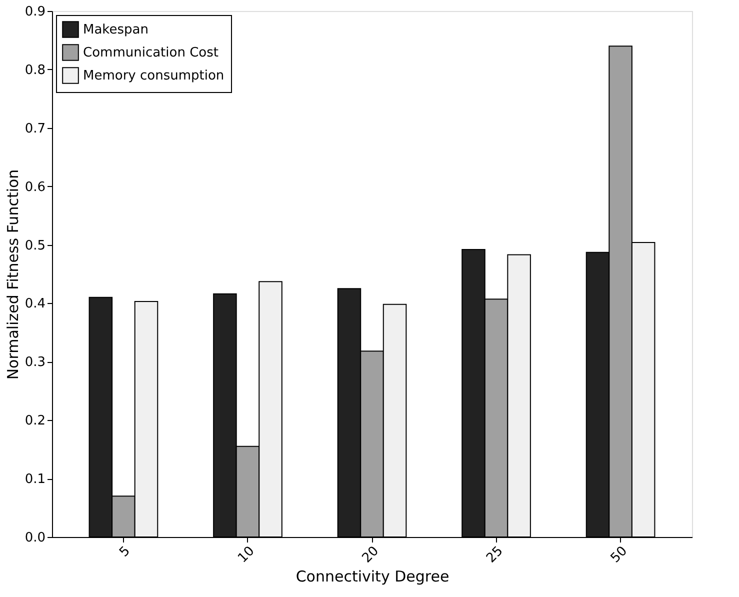 Image resolution: width=739 pixels, height=597 pixels. What do you see at coordinates (35, 362) in the screenshot?
I see `y-tick-label: 0.3` at bounding box center [35, 362].